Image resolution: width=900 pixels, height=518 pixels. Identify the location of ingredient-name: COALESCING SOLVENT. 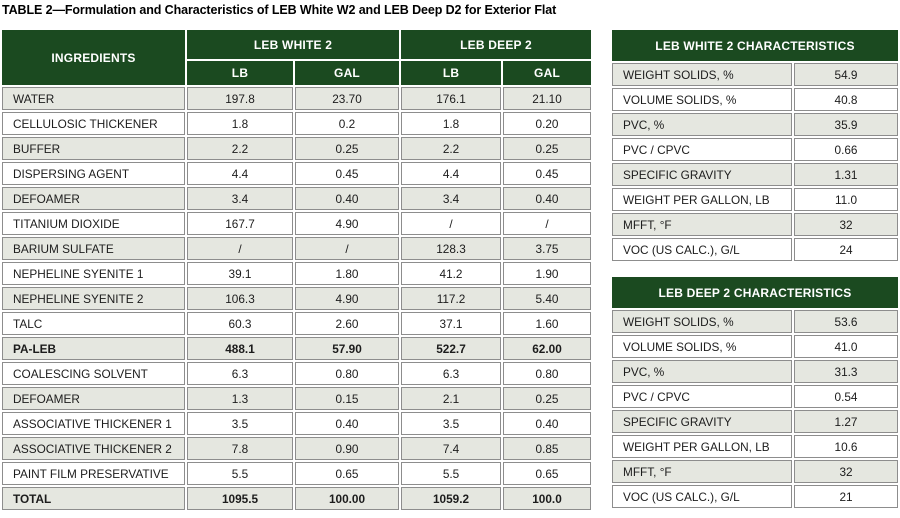
(93, 373).